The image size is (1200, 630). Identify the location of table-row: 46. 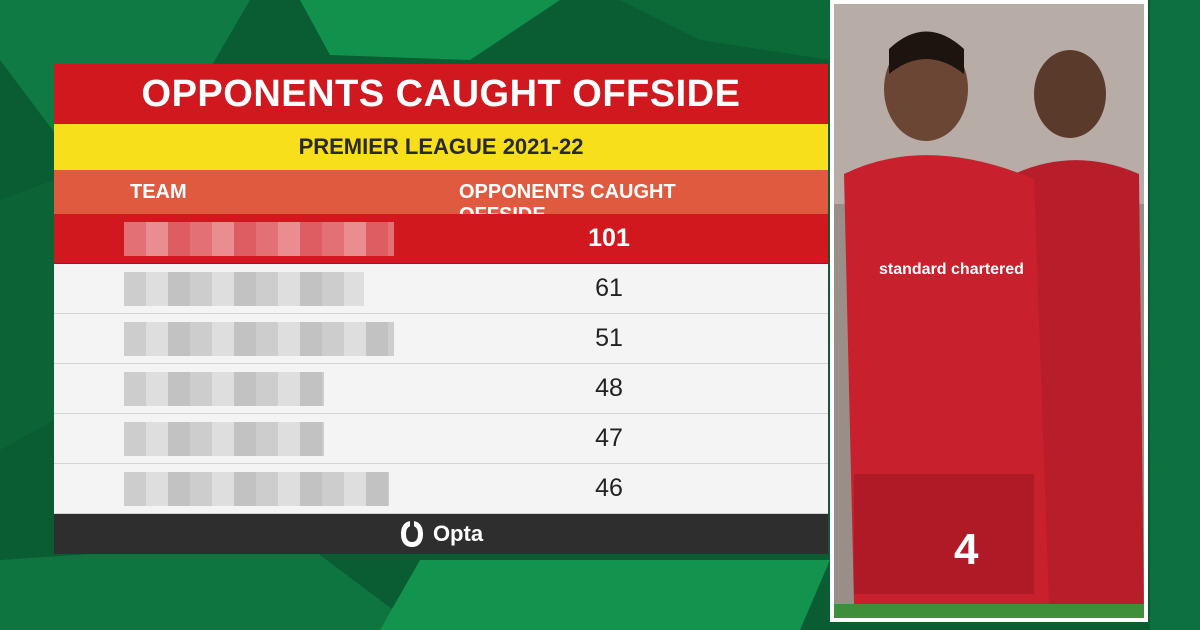
(441, 489).